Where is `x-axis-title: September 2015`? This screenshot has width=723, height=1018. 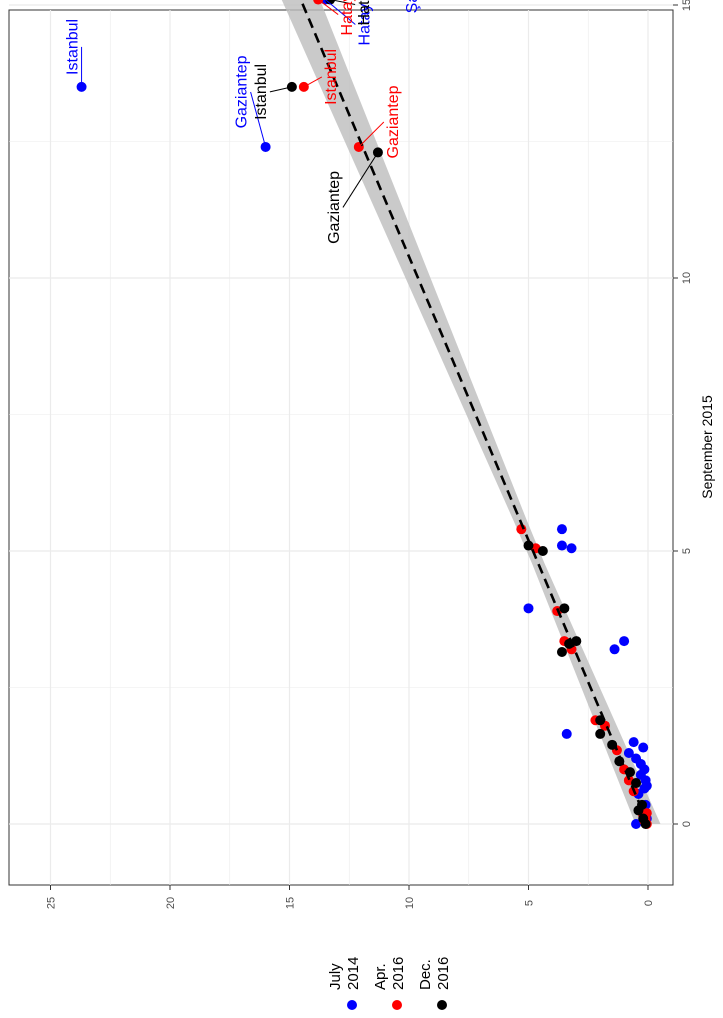 x-axis-title: September 2015 is located at coordinates (707, 447).